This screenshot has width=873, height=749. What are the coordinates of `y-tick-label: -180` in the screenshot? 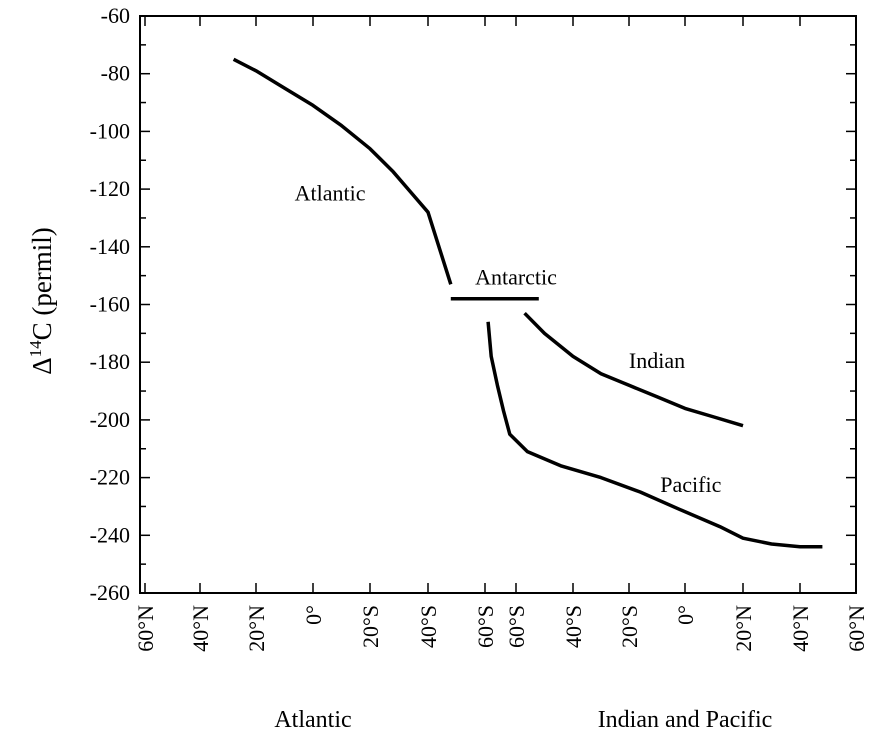 It's located at (110, 361).